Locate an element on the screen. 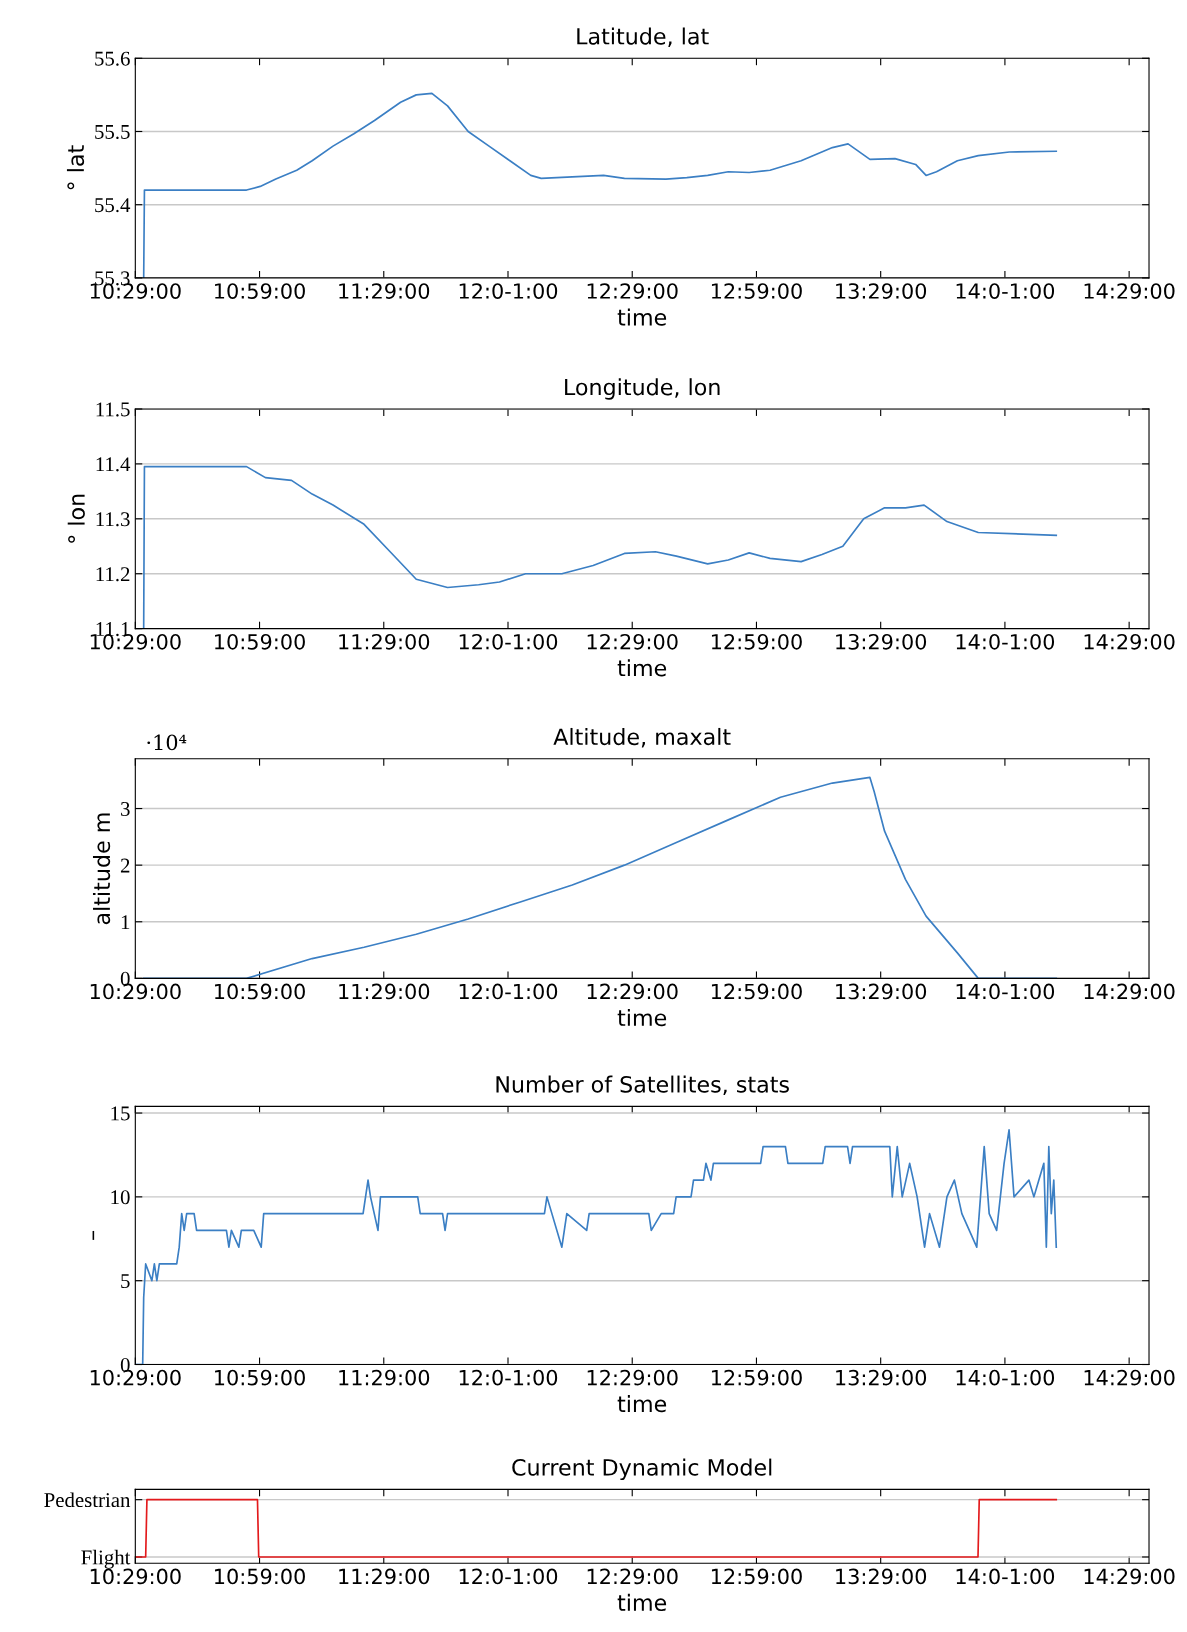 The width and height of the screenshot is (1187, 1632). chart-title: Longitude, lon is located at coordinates (642, 389).